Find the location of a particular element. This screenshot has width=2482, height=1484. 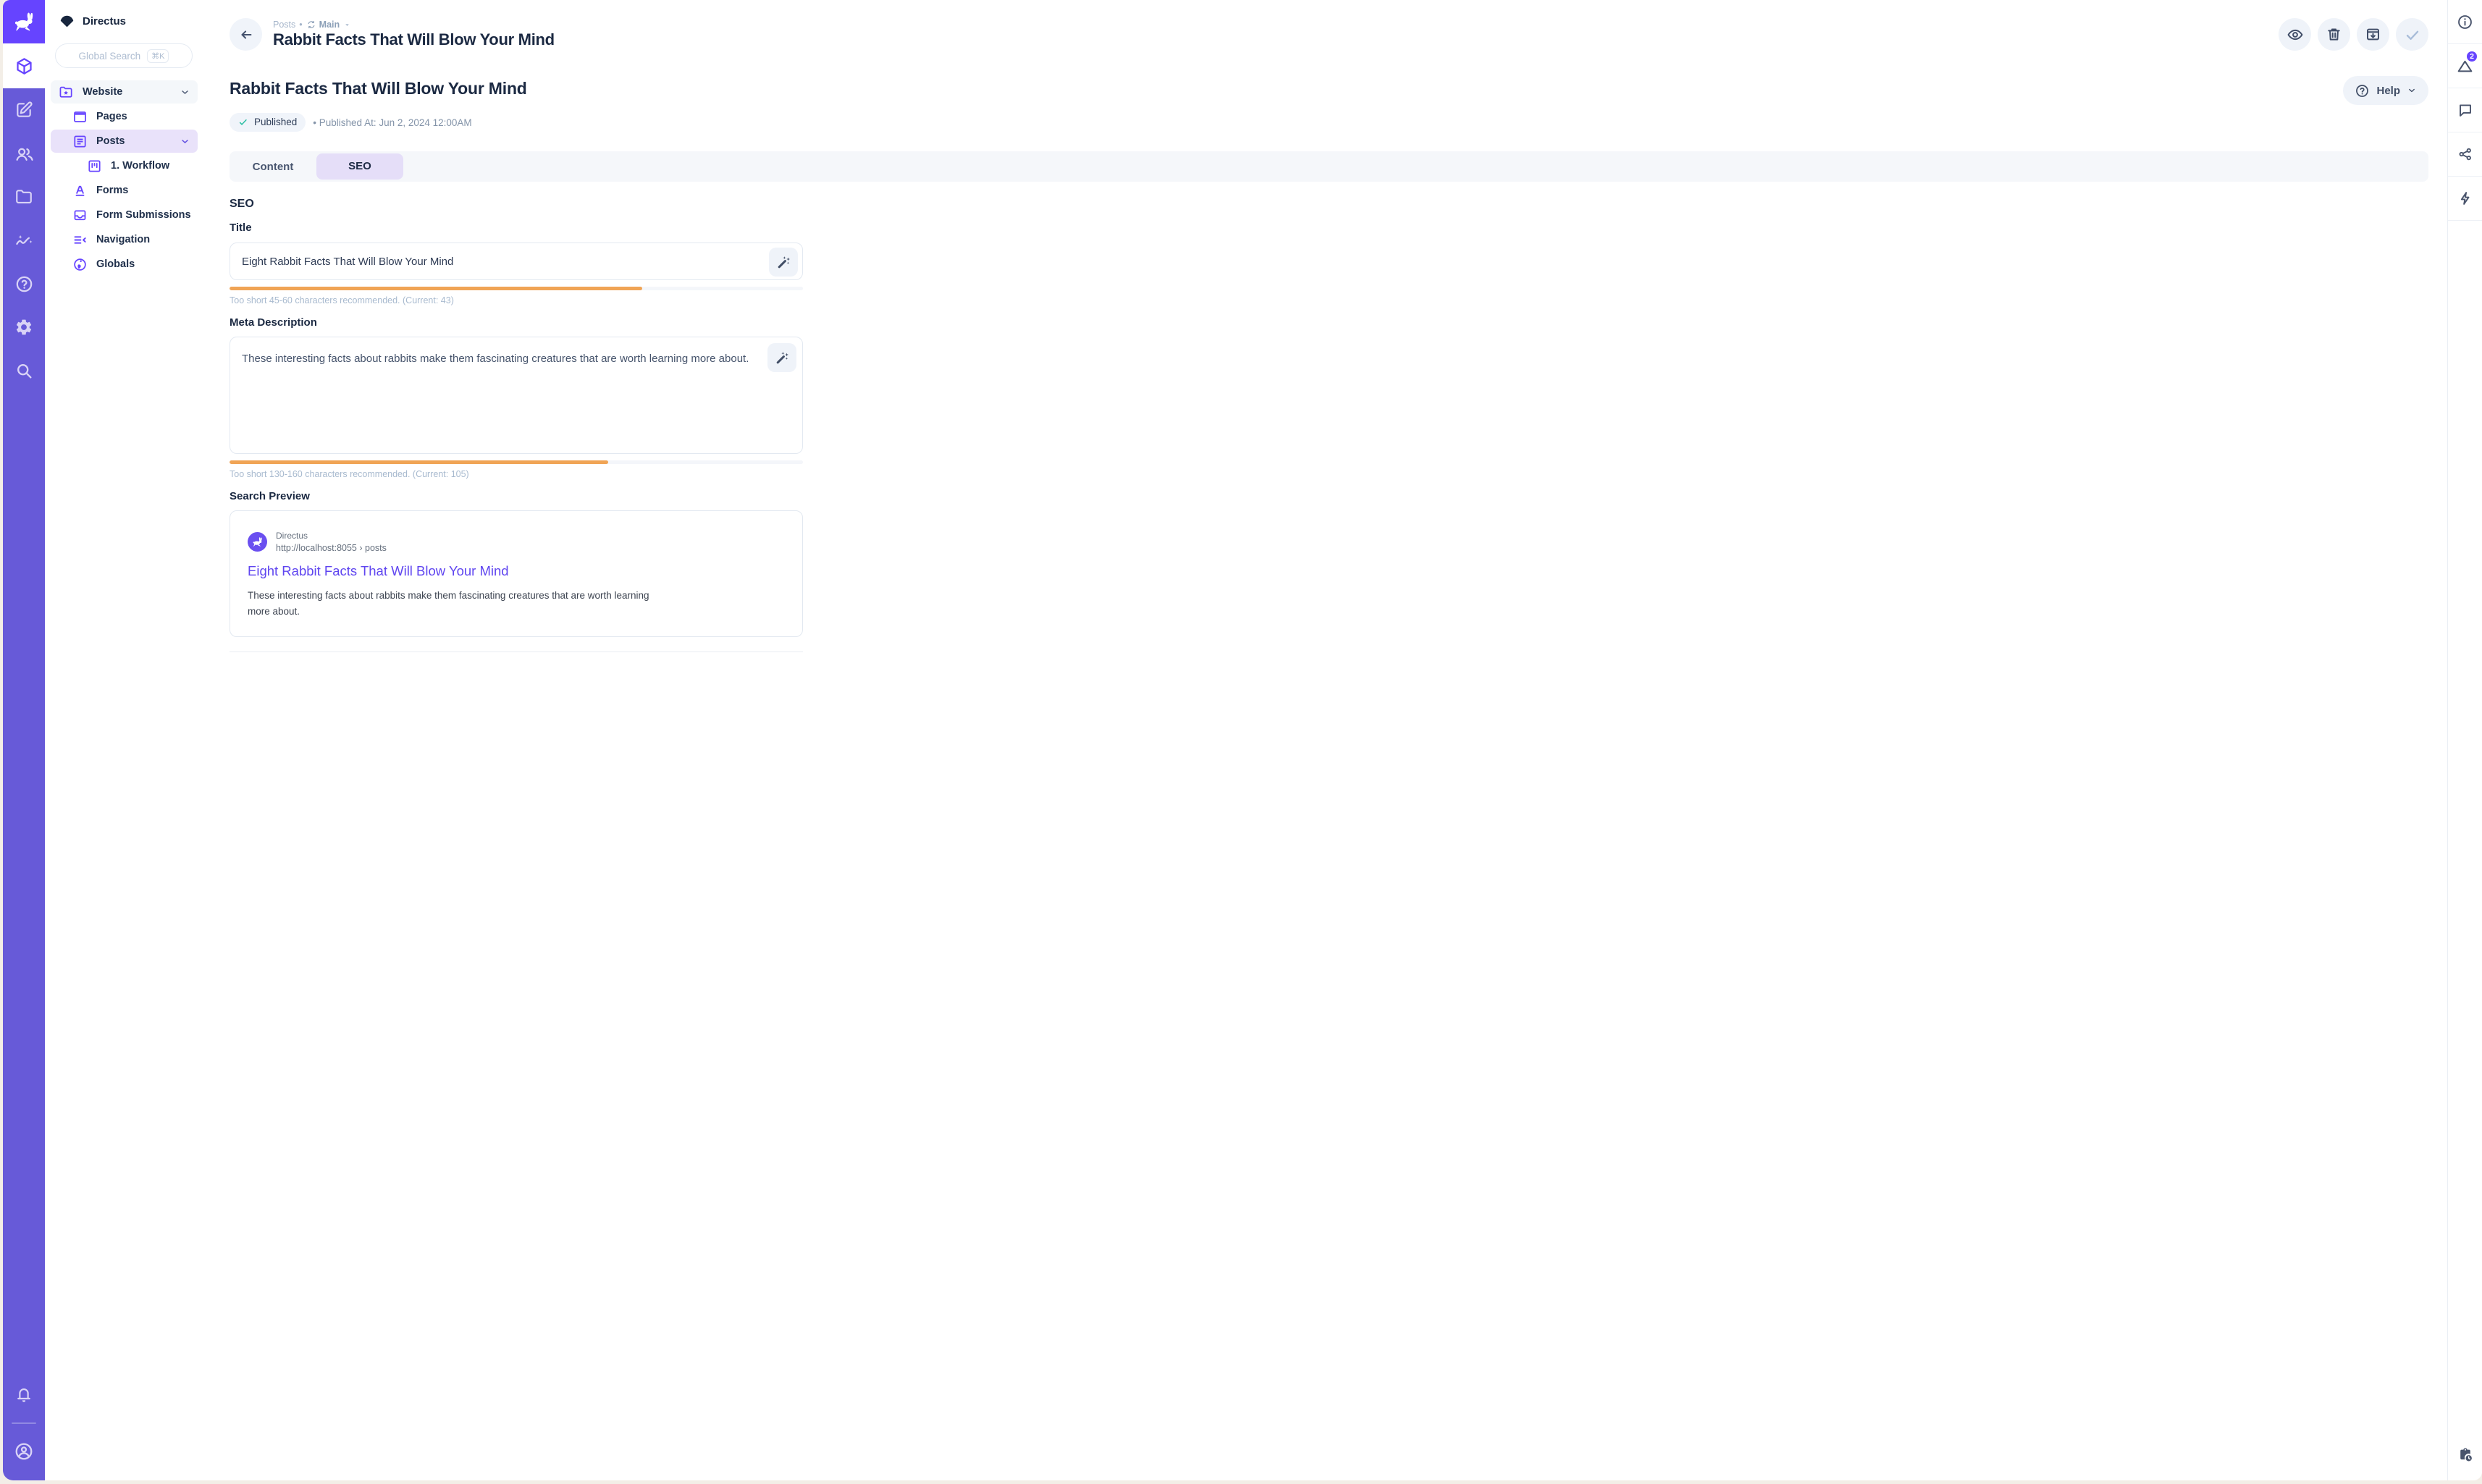

revisions-triangle-icon is located at coordinates (2465, 66).